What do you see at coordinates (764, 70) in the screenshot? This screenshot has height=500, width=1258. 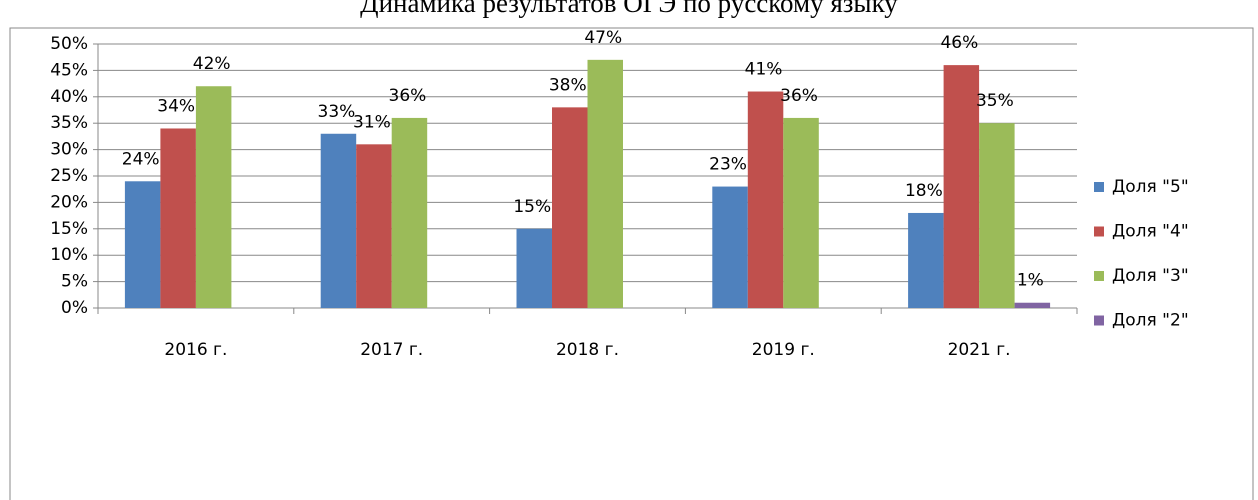 I see `data-label: 41%` at bounding box center [764, 70].